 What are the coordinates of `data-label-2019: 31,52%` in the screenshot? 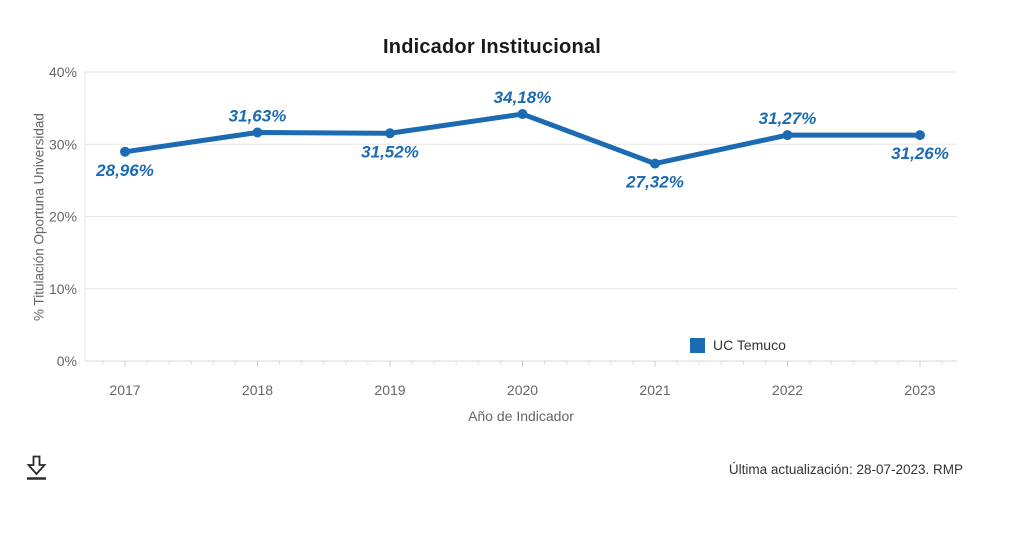 It's located at (390, 151).